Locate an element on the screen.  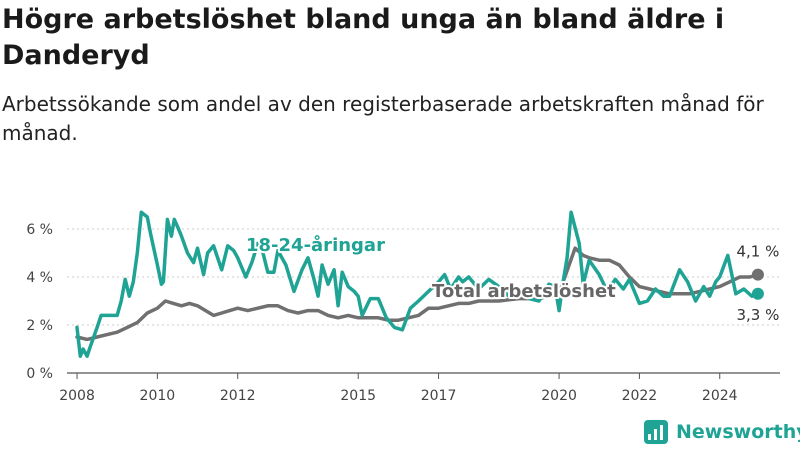
end-value-label-youth: 3,3 % is located at coordinates (757, 315).